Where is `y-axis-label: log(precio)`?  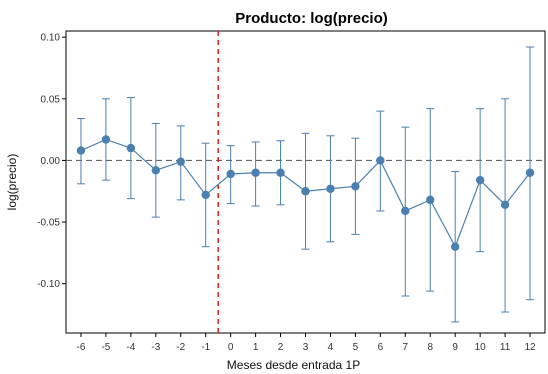 y-axis-label: log(precio) is located at coordinates (12, 182).